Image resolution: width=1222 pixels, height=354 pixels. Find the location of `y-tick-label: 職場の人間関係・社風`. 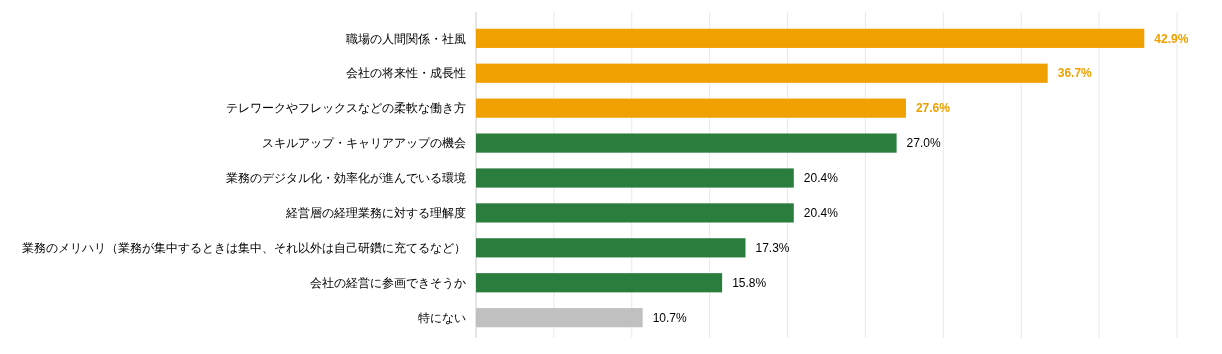

y-tick-label: 職場の人間関係・社風 is located at coordinates (406, 38).